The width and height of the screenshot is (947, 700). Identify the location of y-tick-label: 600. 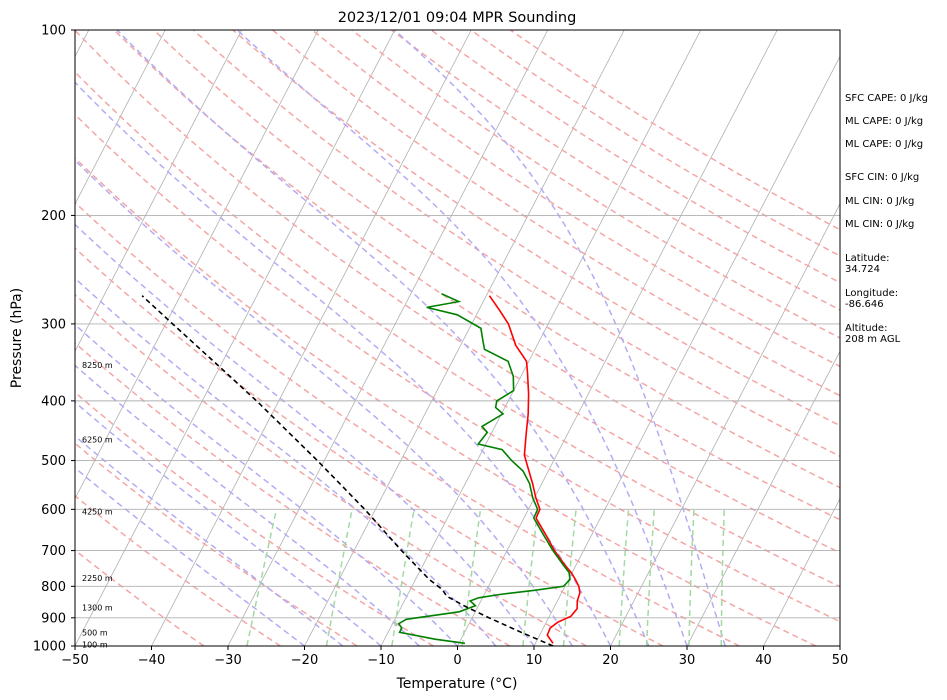
(53, 510).